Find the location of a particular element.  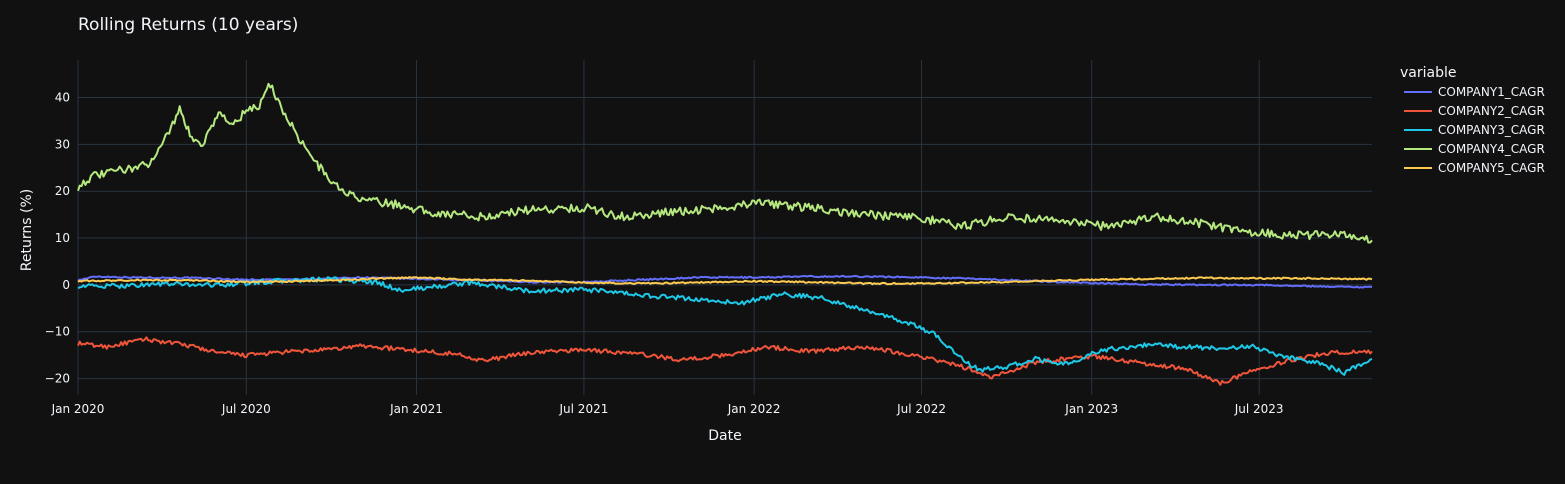

legend-label-3: COMPANY3_CAGR is located at coordinates (1491, 130).